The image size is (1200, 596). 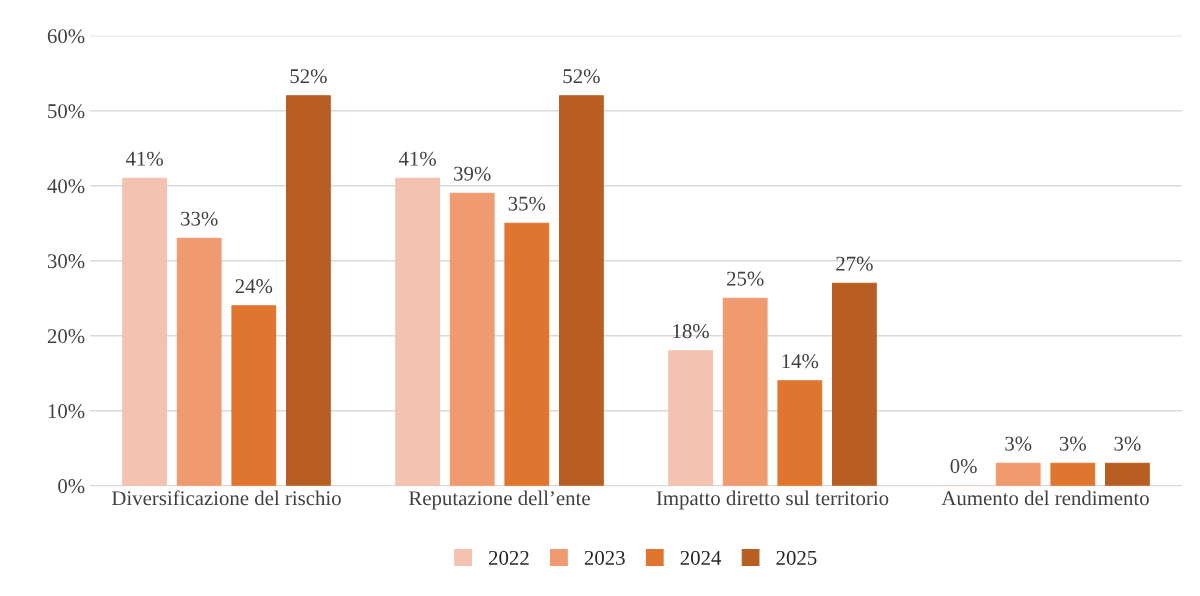 I want to click on x-tick-label: Diversificazione del rischio, so click(x=226, y=498).